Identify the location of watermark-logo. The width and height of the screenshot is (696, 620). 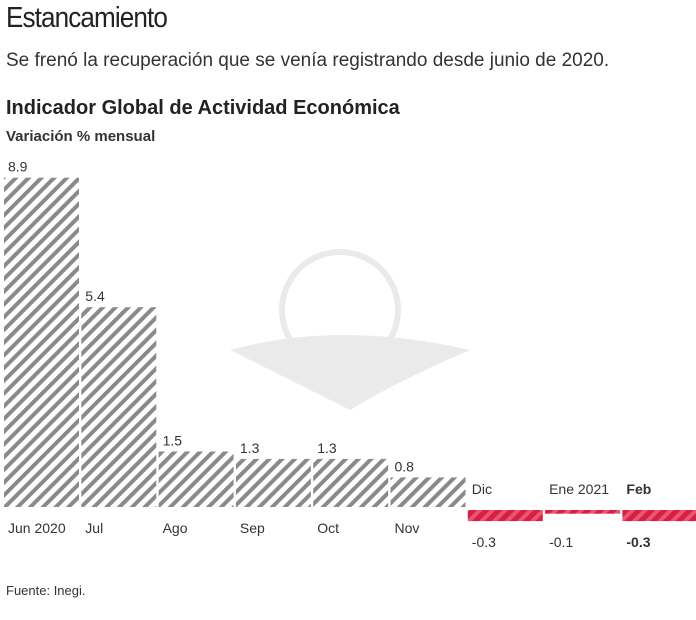
(350, 329).